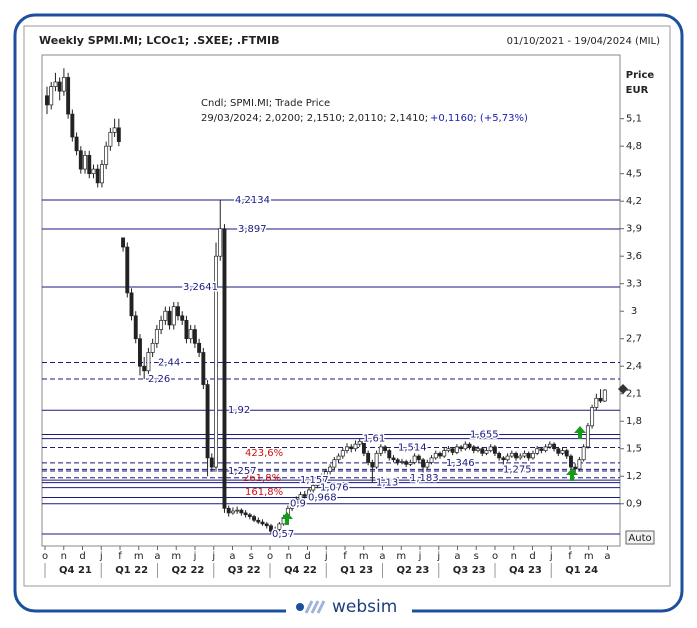 This screenshot has height=628, width=697. What do you see at coordinates (640, 75) in the screenshot?
I see `y-axis-label: Price` at bounding box center [640, 75].